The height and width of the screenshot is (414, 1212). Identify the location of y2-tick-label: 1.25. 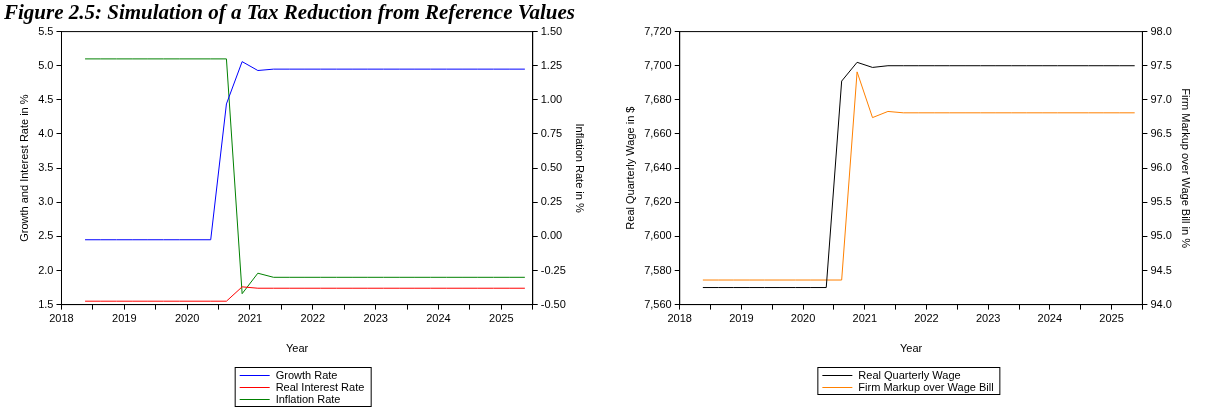
(551, 64).